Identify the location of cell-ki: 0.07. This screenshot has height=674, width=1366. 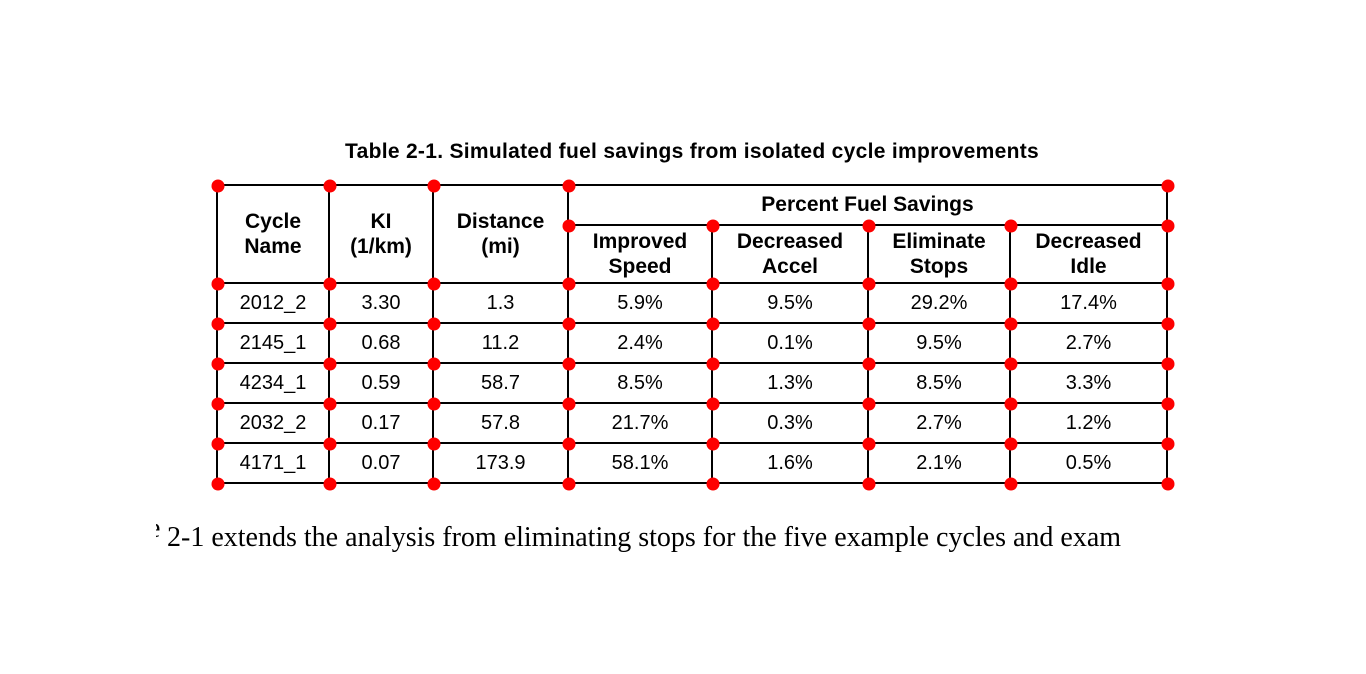
(381, 463).